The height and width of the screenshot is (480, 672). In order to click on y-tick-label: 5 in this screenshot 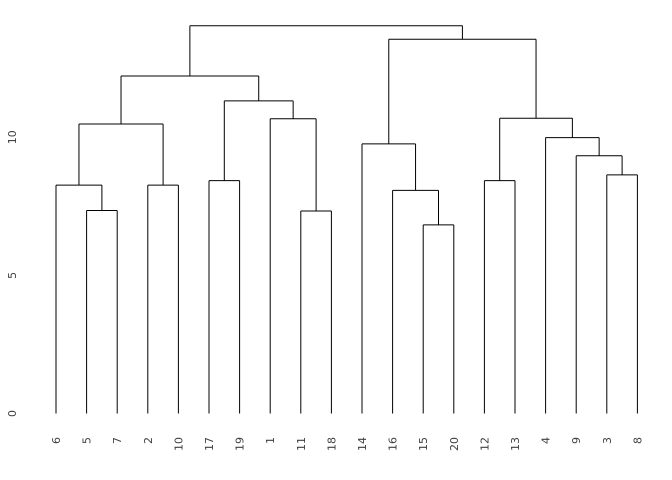, I will do `click(12, 275)`.